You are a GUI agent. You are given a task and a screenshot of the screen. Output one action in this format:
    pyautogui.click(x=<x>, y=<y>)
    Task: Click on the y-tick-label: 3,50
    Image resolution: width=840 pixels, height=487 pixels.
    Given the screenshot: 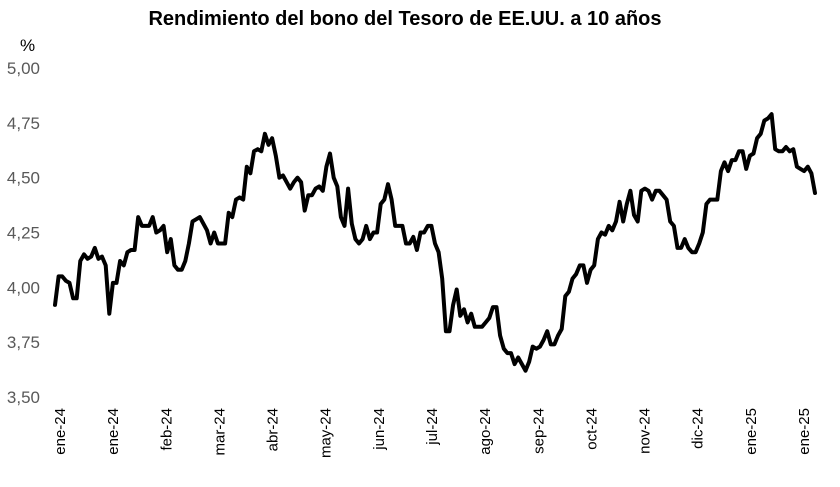 What is the action you would take?
    pyautogui.click(x=23, y=397)
    